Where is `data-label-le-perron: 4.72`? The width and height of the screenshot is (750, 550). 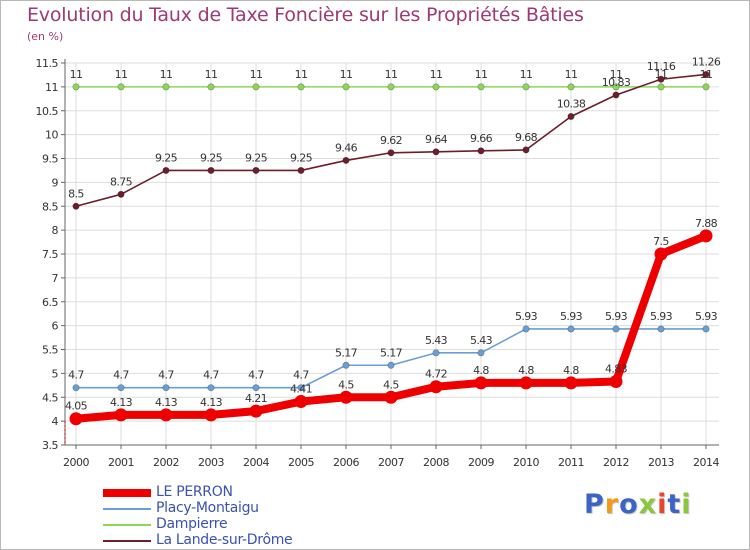
data-label-le-perron: 4.72 is located at coordinates (436, 374).